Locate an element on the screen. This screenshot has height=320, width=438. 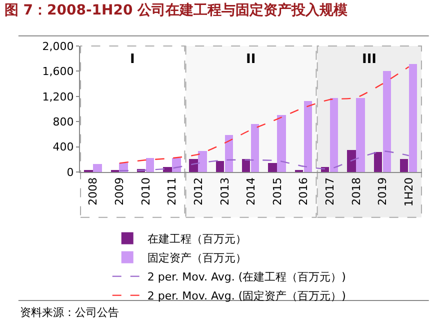
y-tick-label: 800 is located at coordinates (63, 121).